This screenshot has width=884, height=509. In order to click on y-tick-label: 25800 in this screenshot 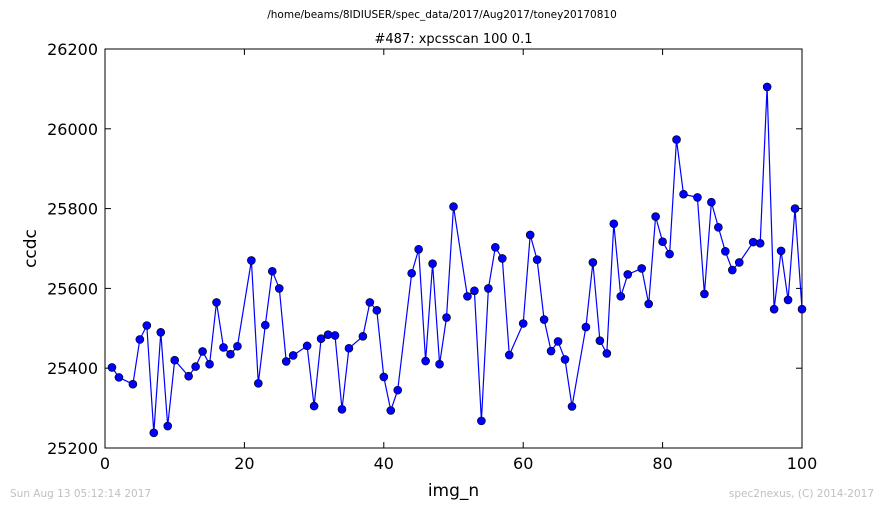, I will do `click(72, 209)`.